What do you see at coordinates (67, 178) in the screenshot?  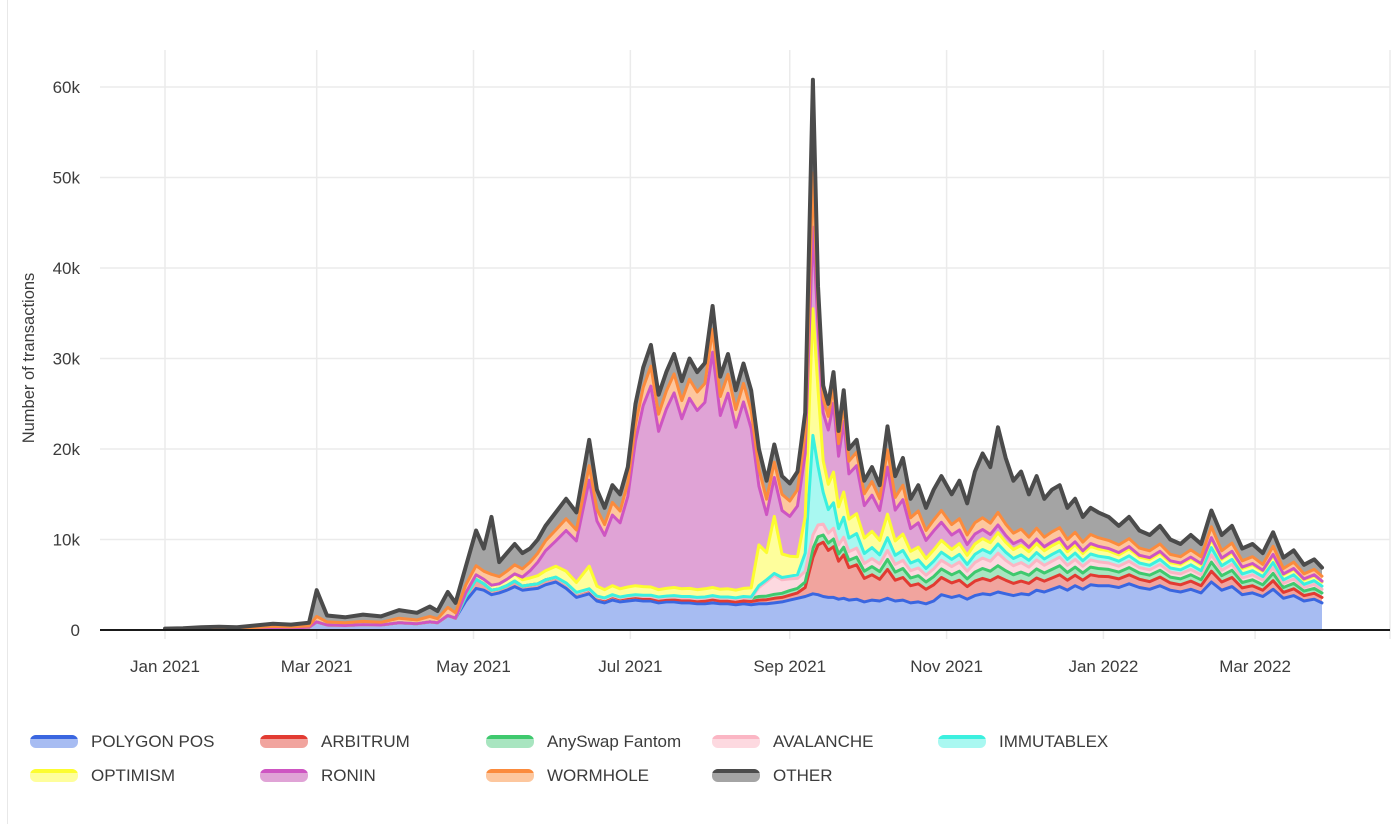 I see `y-tick-label: 50k` at bounding box center [67, 178].